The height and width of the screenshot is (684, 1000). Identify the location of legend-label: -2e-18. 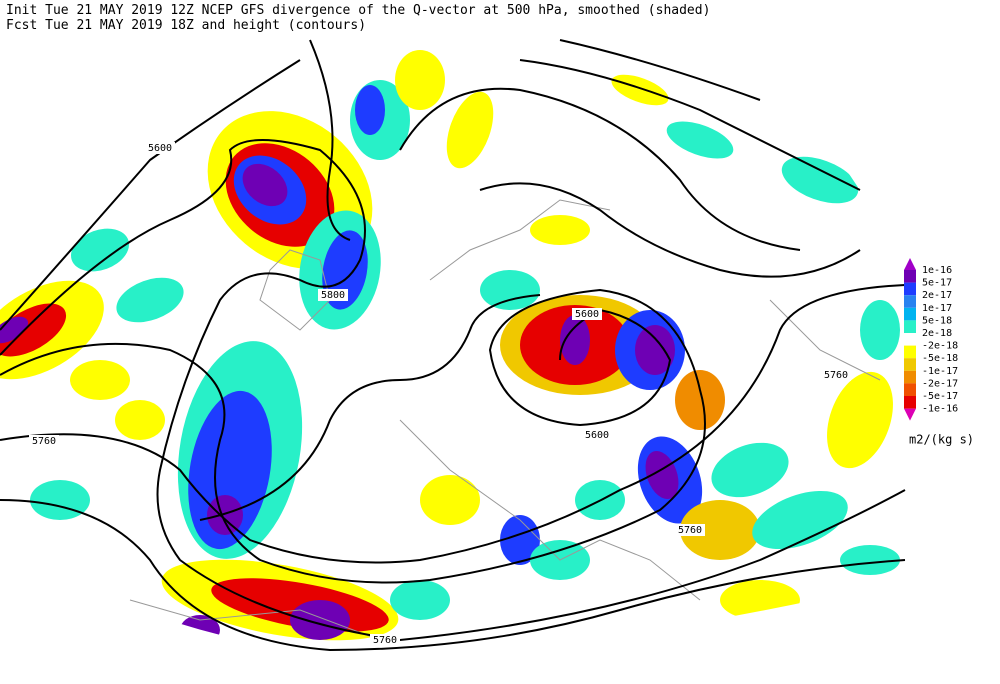
(940, 346).